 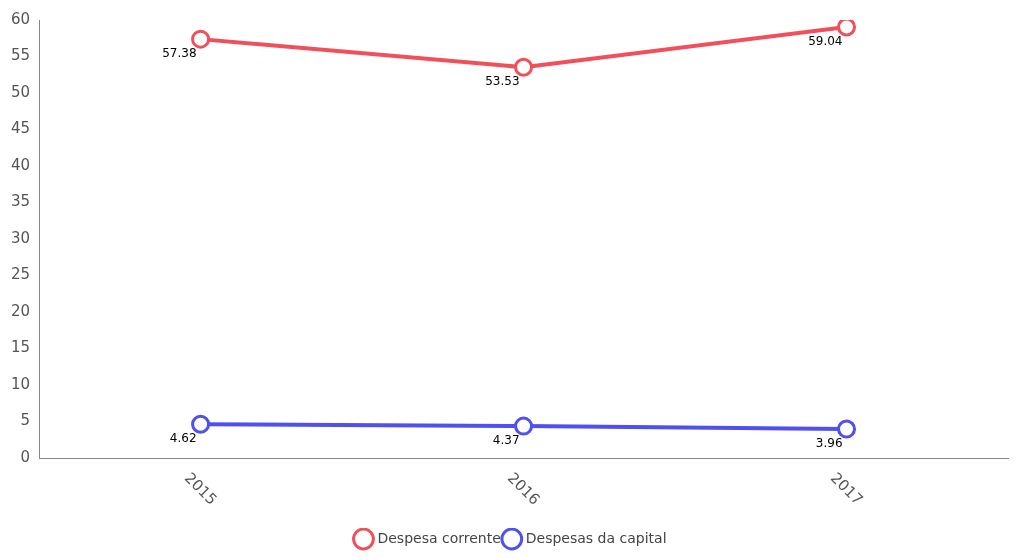 What do you see at coordinates (179, 53) in the screenshot?
I see `data-label: 57.38` at bounding box center [179, 53].